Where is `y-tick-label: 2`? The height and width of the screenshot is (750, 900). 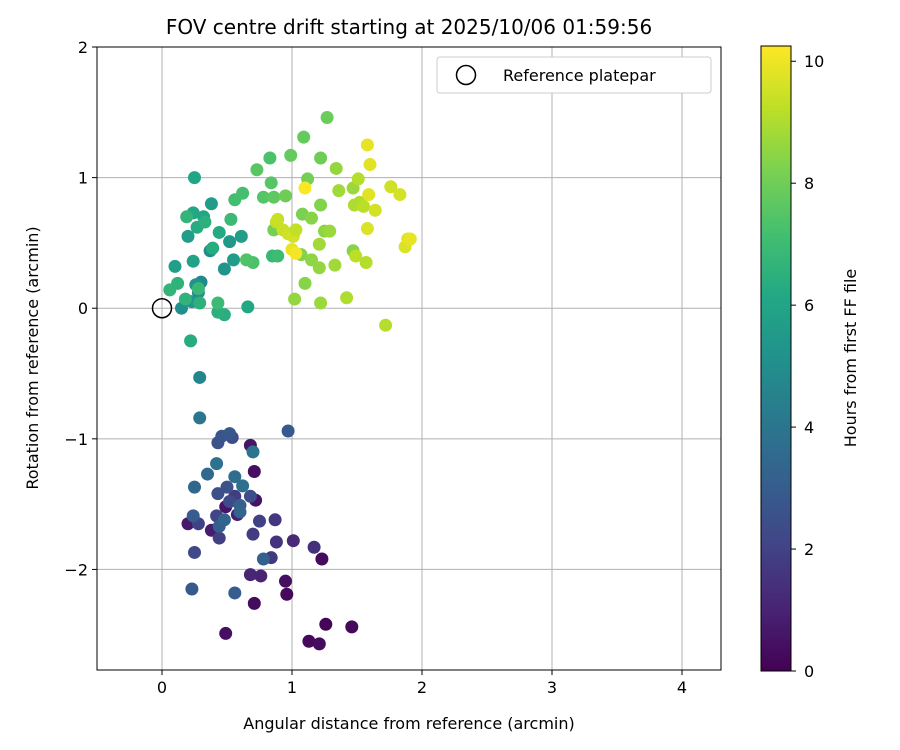
y-tick-label: 2 is located at coordinates (83, 47).